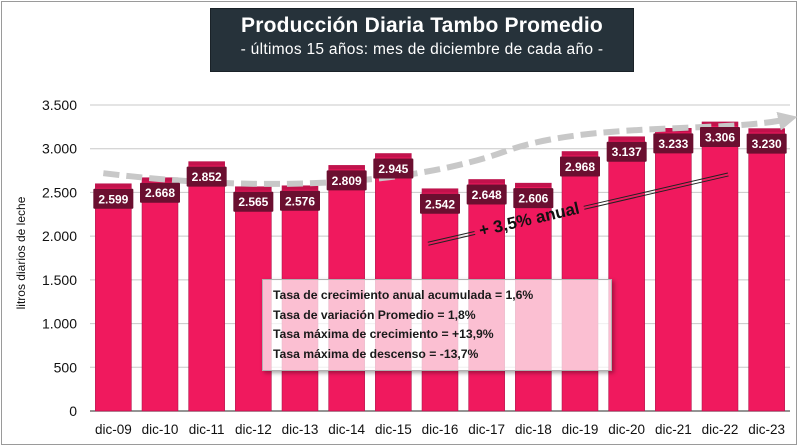 This screenshot has width=800, height=448. I want to click on stat-line-max-decline: Tasa máxima de descenso = -13,7%, so click(376, 353).